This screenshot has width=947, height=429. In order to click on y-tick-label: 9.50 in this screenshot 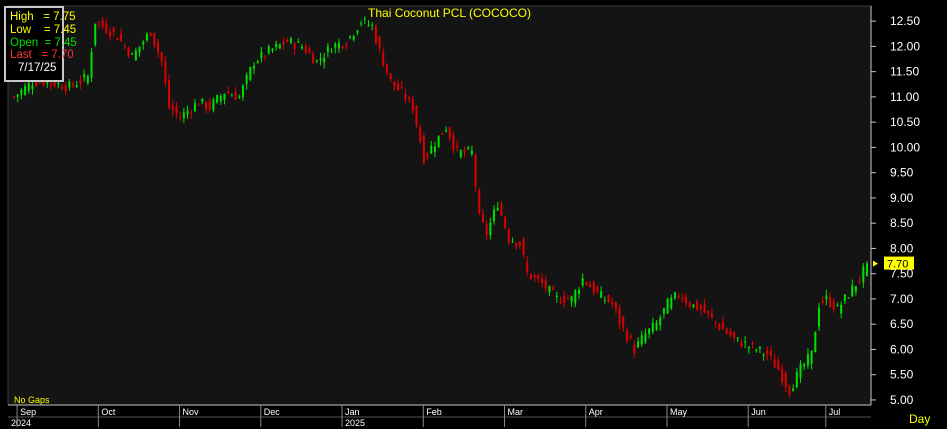, I will do `click(902, 173)`.